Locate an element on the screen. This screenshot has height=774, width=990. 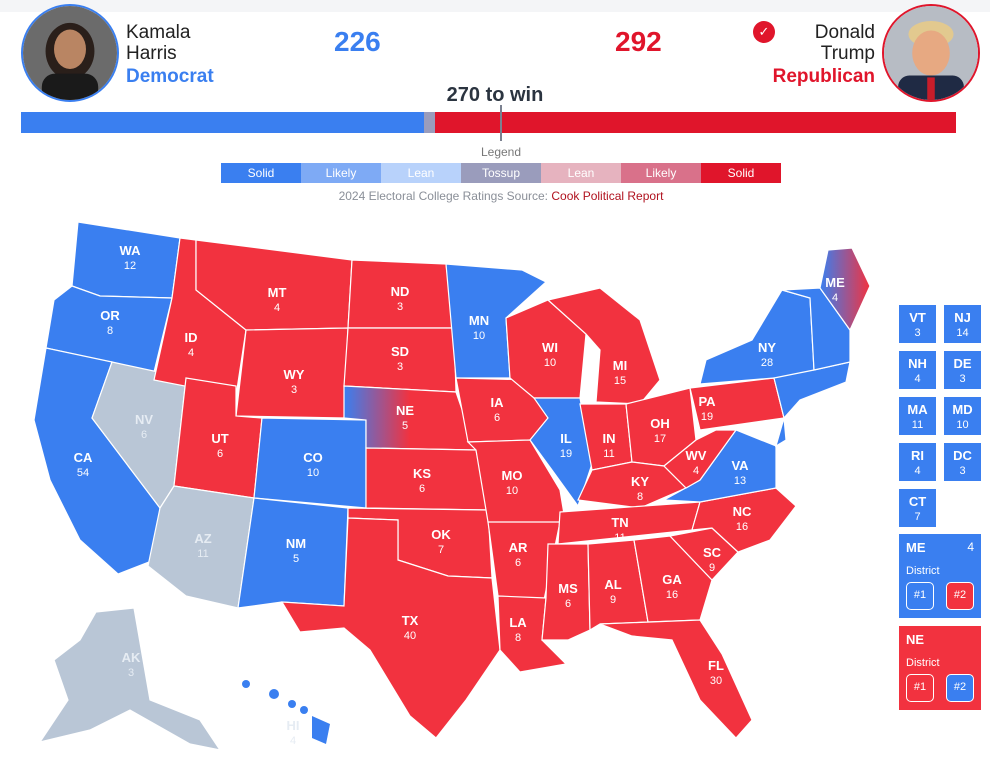
legend: Solid Likely Lean Tossup Lean Likely Solid is located at coordinates (501, 173).